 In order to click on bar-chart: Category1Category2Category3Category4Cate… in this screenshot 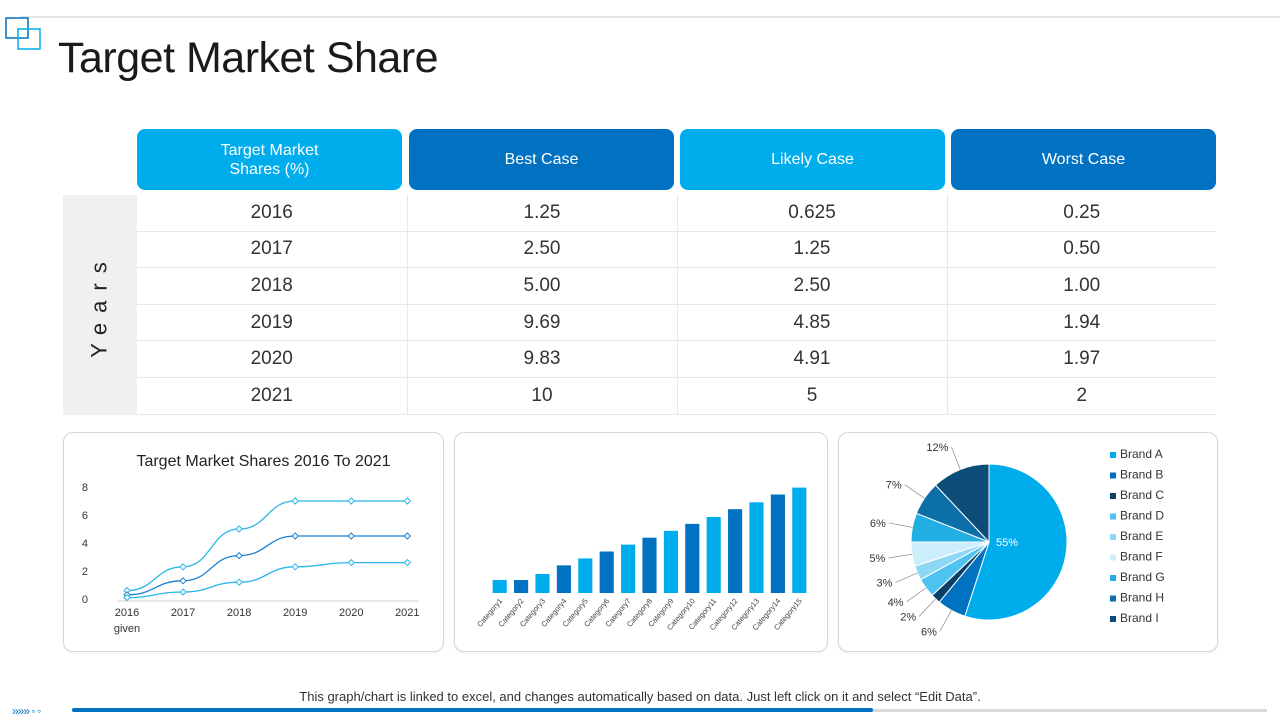, I will do `click(641, 559)`.